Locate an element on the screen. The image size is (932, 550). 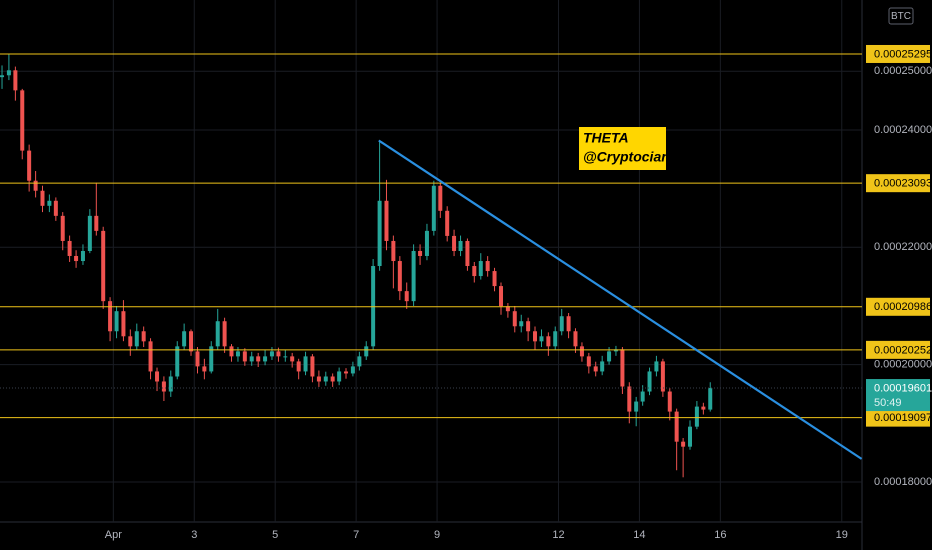
annotation-text: @Cryptocians is located at coordinates (630, 157).